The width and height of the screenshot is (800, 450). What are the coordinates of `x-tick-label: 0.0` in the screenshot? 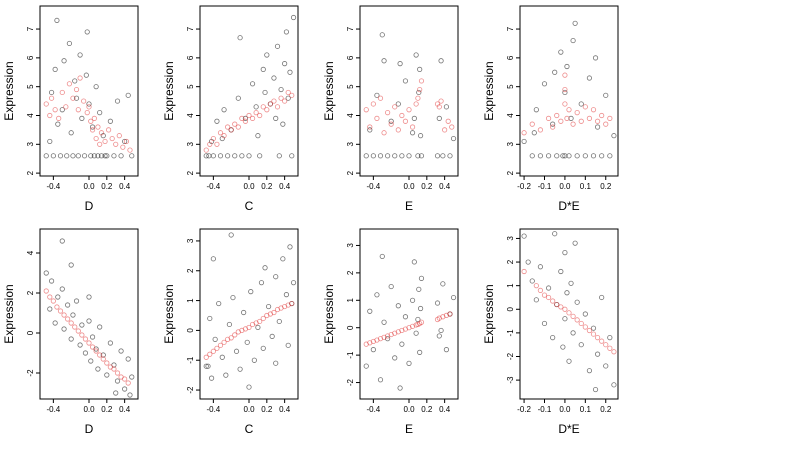 It's located at (409, 186).